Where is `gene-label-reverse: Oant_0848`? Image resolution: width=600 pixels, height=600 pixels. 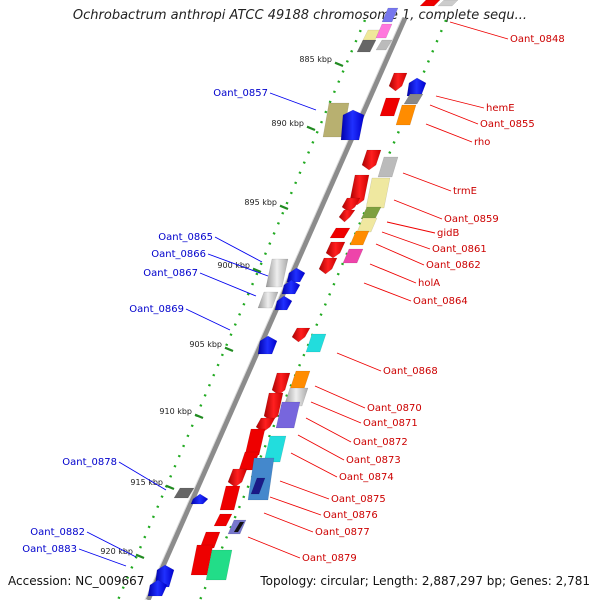 gene-label-reverse: Oant_0848 is located at coordinates (537, 39).